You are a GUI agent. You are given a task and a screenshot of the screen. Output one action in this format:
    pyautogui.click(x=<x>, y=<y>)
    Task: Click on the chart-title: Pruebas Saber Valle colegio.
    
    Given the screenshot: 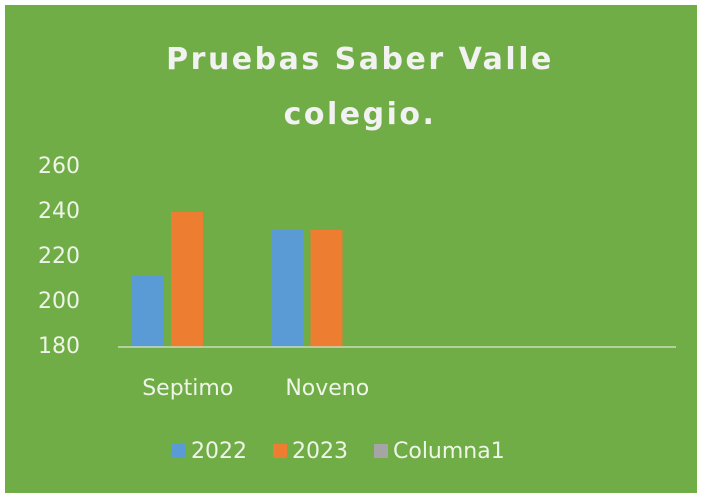 What is the action you would take?
    pyautogui.click(x=360, y=87)
    